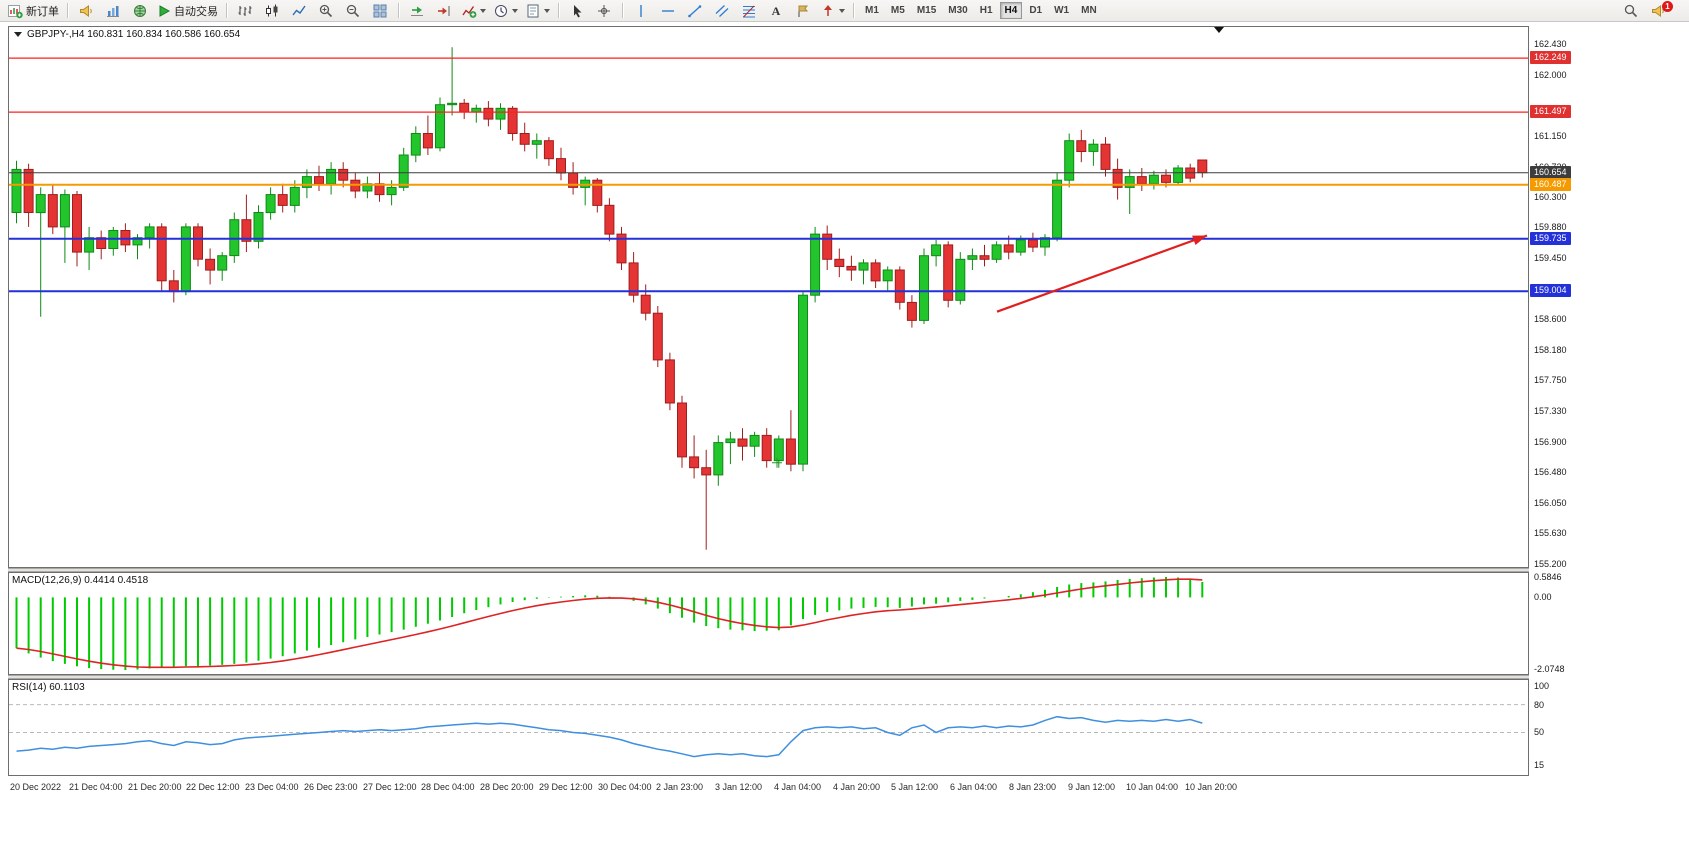 The image size is (1689, 862). I want to click on horn-icon, so click(86, 10).